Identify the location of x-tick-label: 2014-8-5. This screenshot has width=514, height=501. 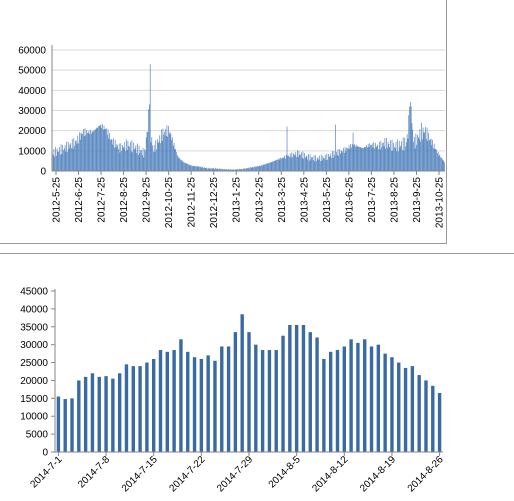
(285, 472).